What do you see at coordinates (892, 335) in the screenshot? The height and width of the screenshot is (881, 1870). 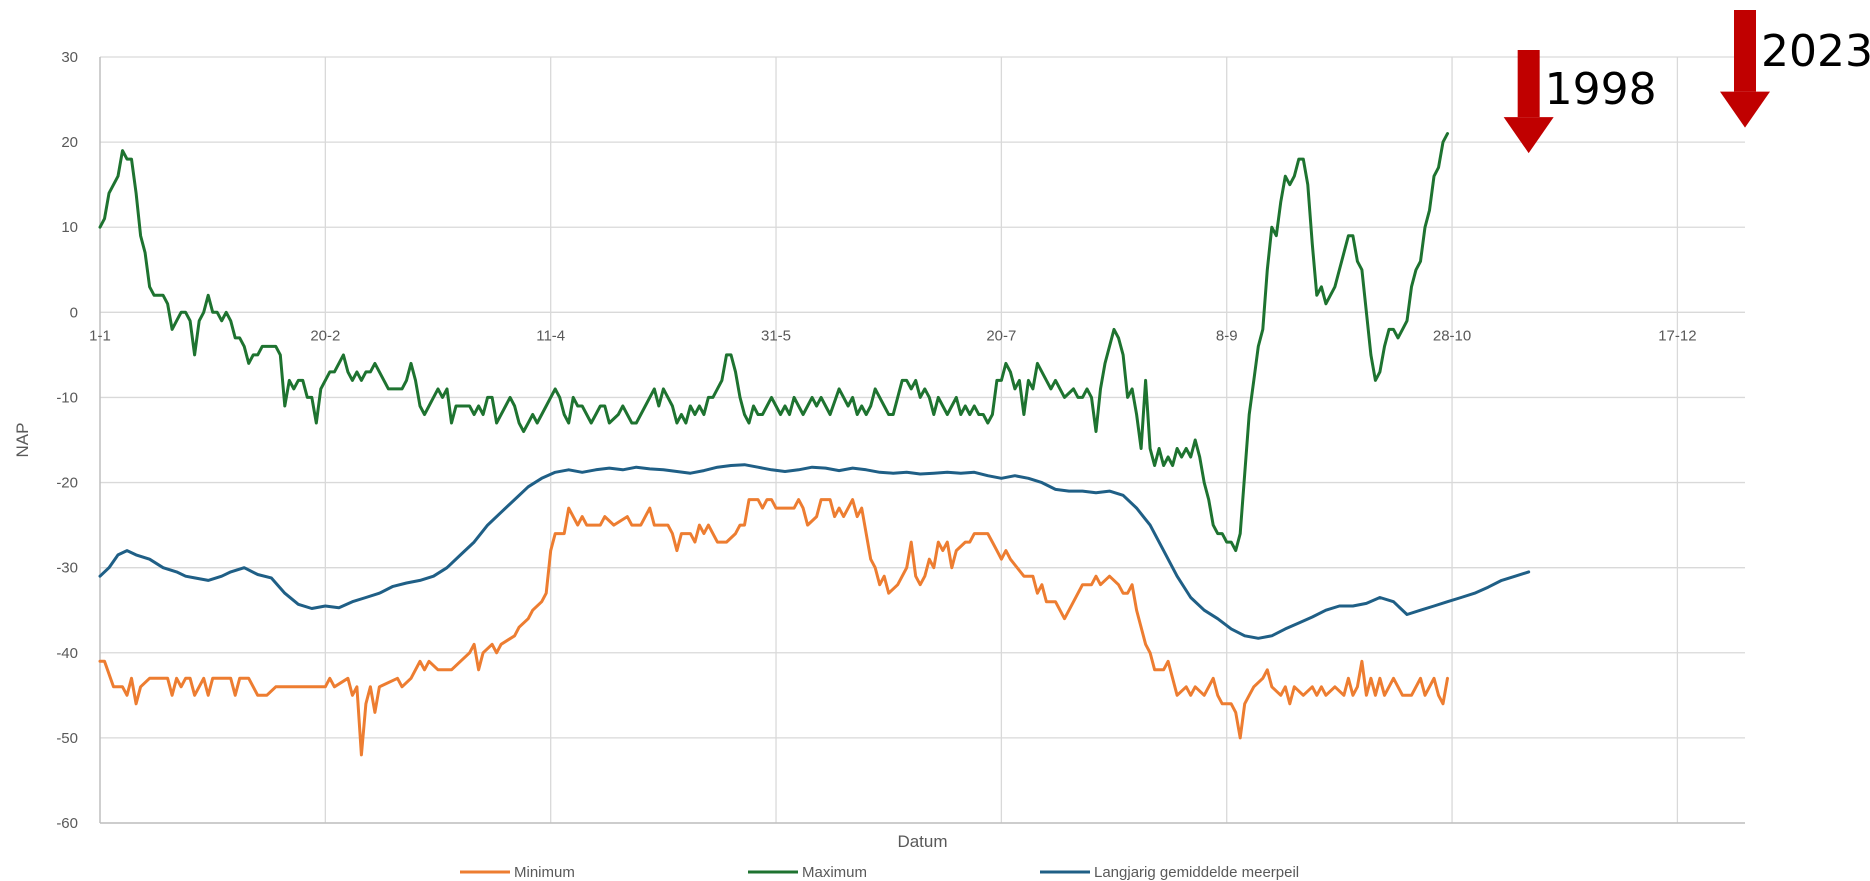 I see `x-axis-ticks: 1-1 20-2 11-4 31-5 20-7 8-9 28-10 17-12` at bounding box center [892, 335].